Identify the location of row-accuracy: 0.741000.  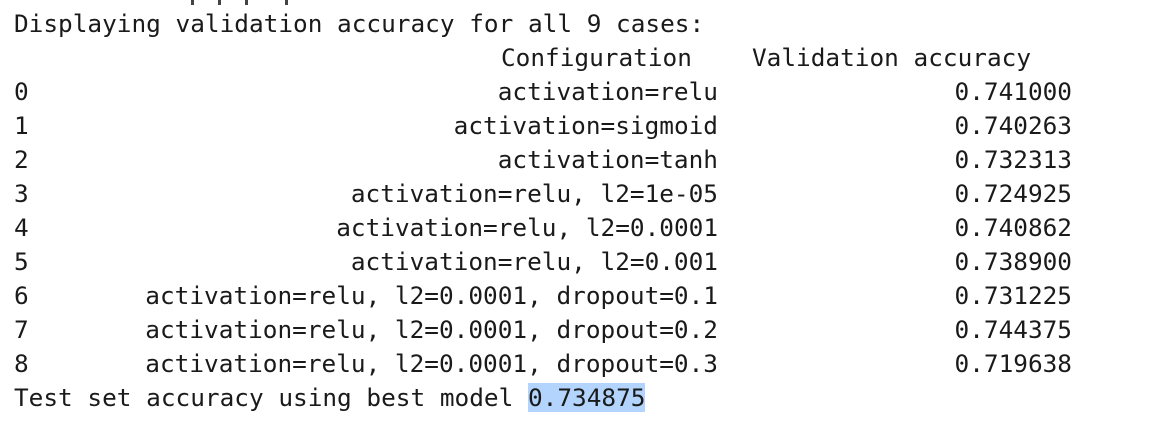
(1013, 91).